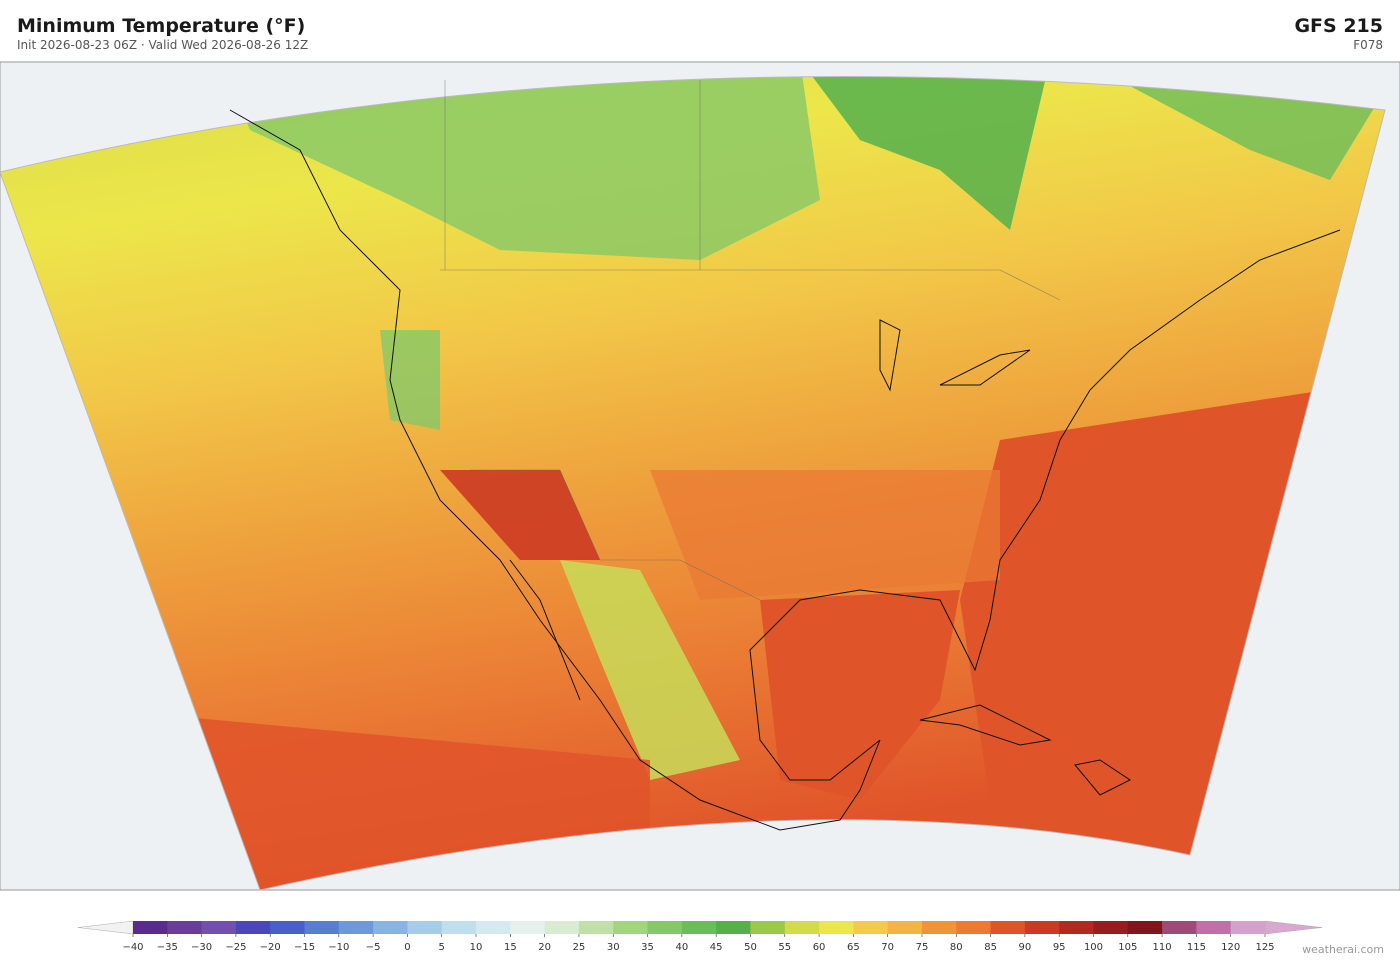 The width and height of the screenshot is (1400, 964). Describe the element at coordinates (613, 947) in the screenshot. I see `colorbar-tick-label: 30` at that location.